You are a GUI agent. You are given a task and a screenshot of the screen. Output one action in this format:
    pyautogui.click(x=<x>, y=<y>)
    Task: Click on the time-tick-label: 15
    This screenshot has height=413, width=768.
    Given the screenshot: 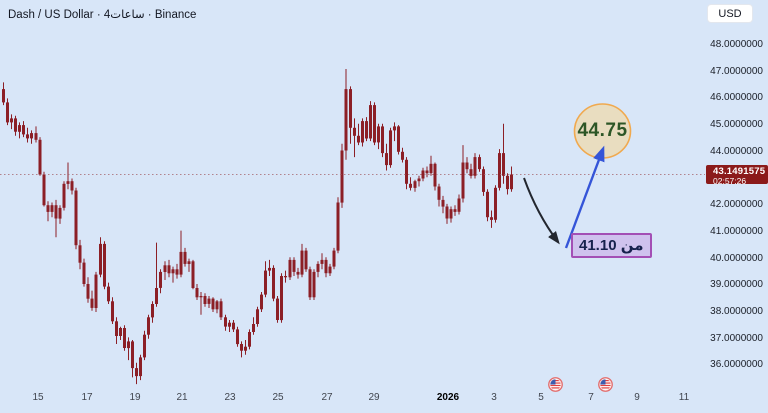 What is the action you would take?
    pyautogui.click(x=38, y=397)
    